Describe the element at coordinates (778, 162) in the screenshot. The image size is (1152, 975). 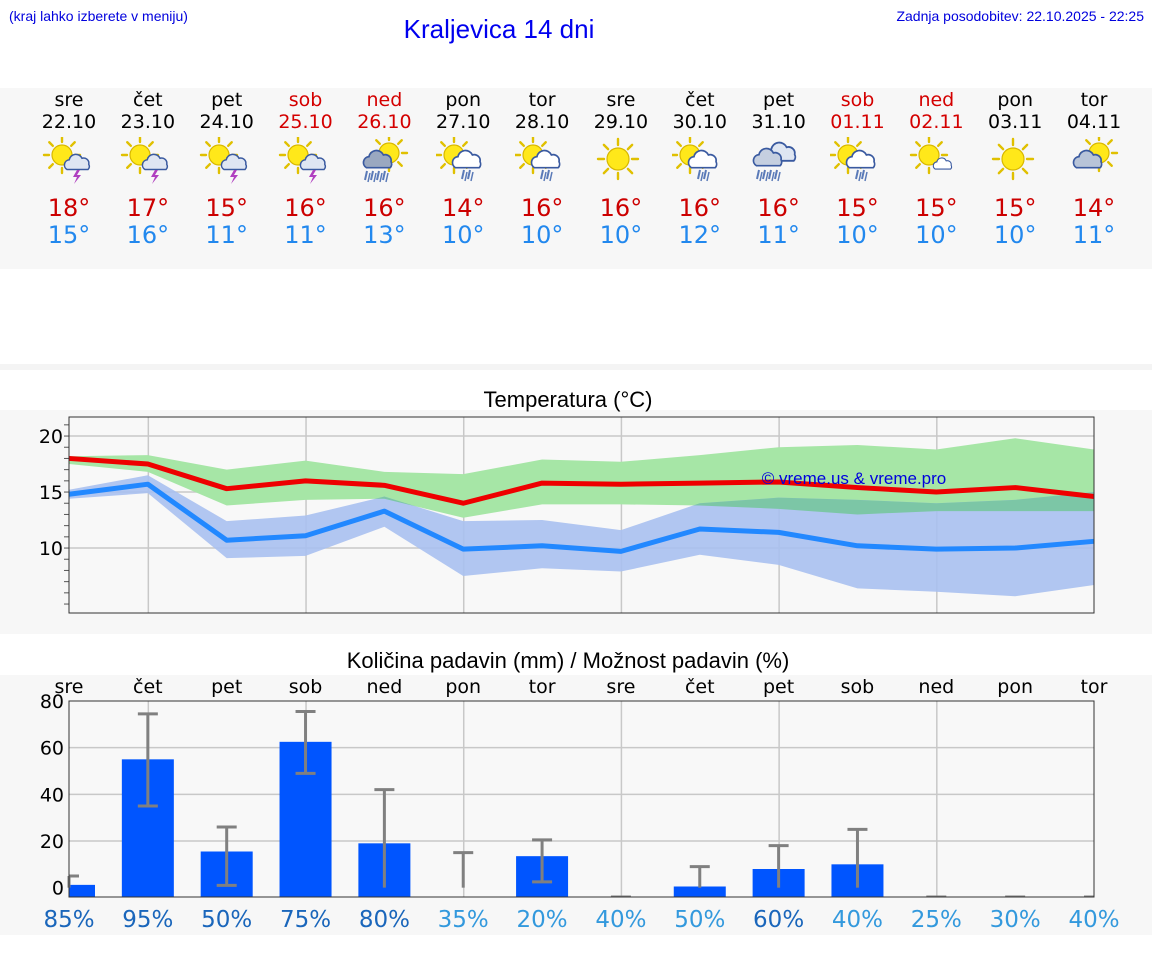
I see `cloud-rain-icon` at that location.